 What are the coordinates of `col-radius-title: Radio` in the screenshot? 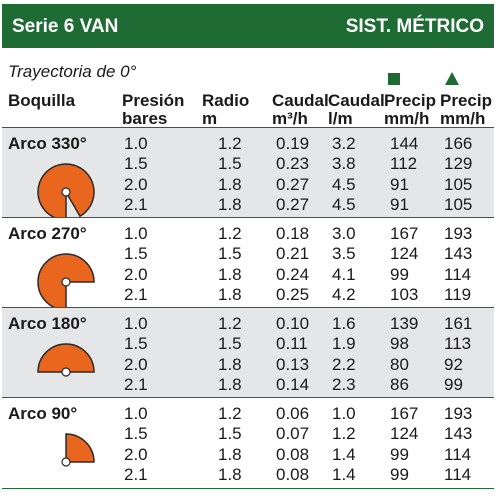 It's located at (226, 100).